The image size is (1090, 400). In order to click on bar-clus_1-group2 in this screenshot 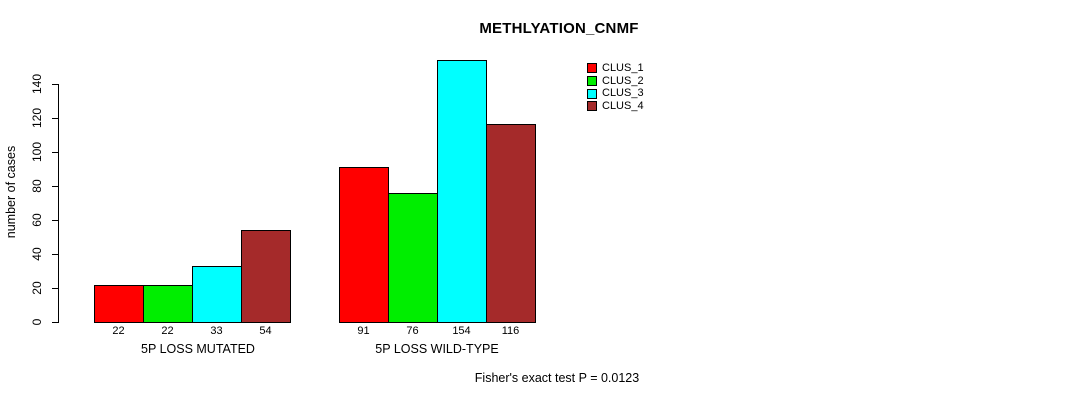, I will do `click(364, 244)`.